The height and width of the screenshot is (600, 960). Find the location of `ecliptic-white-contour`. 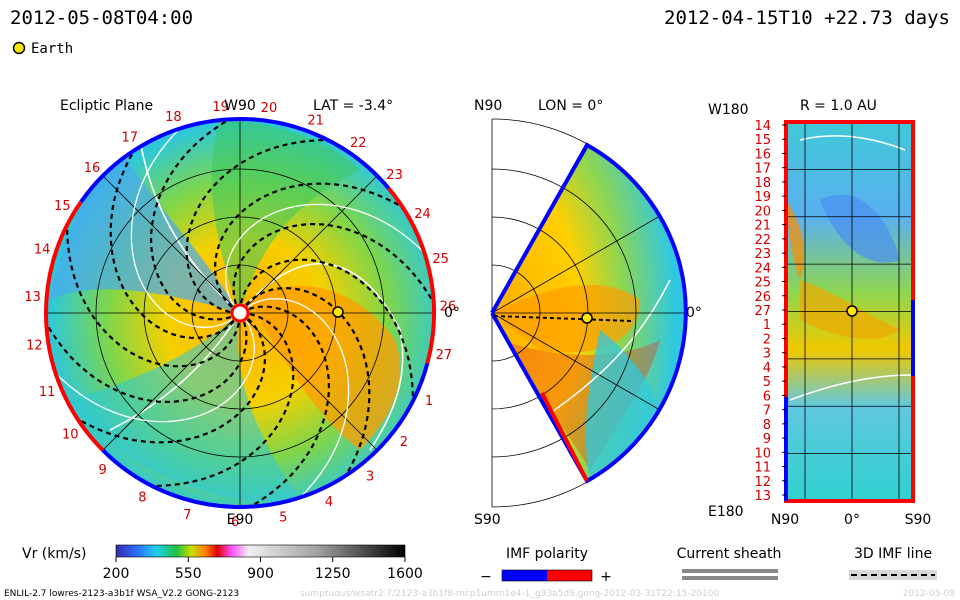

ecliptic-white-contour is located at coordinates (321, 356).